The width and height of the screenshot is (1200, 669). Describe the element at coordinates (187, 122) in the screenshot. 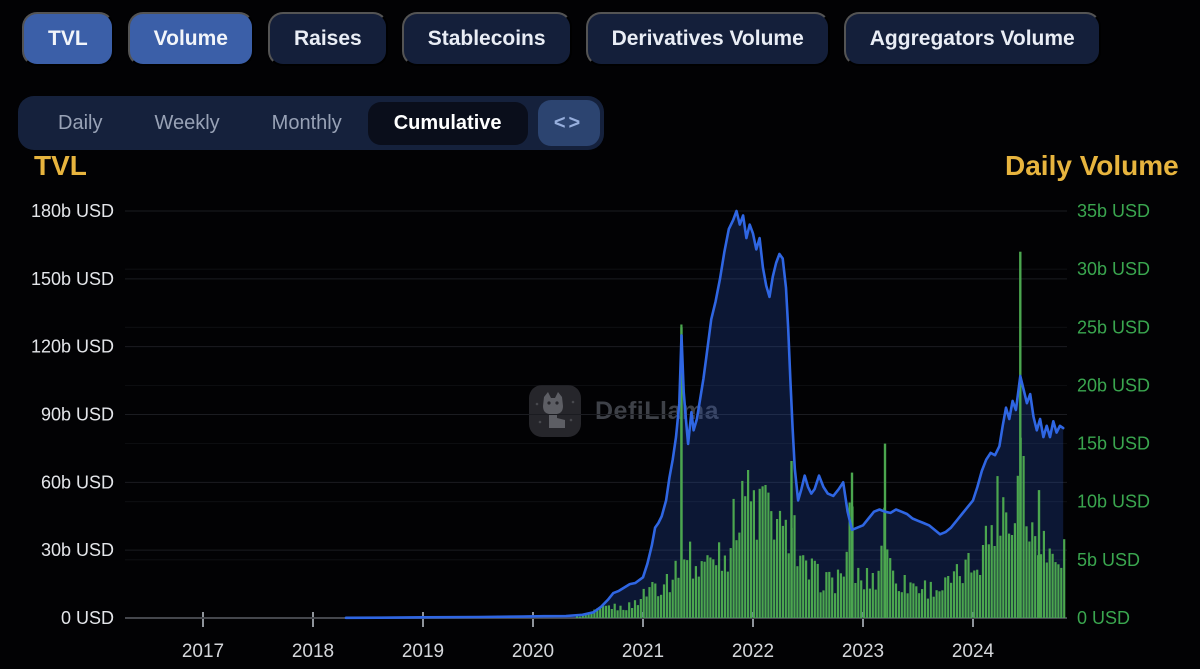

I see `period-weekly: Weekly` at that location.